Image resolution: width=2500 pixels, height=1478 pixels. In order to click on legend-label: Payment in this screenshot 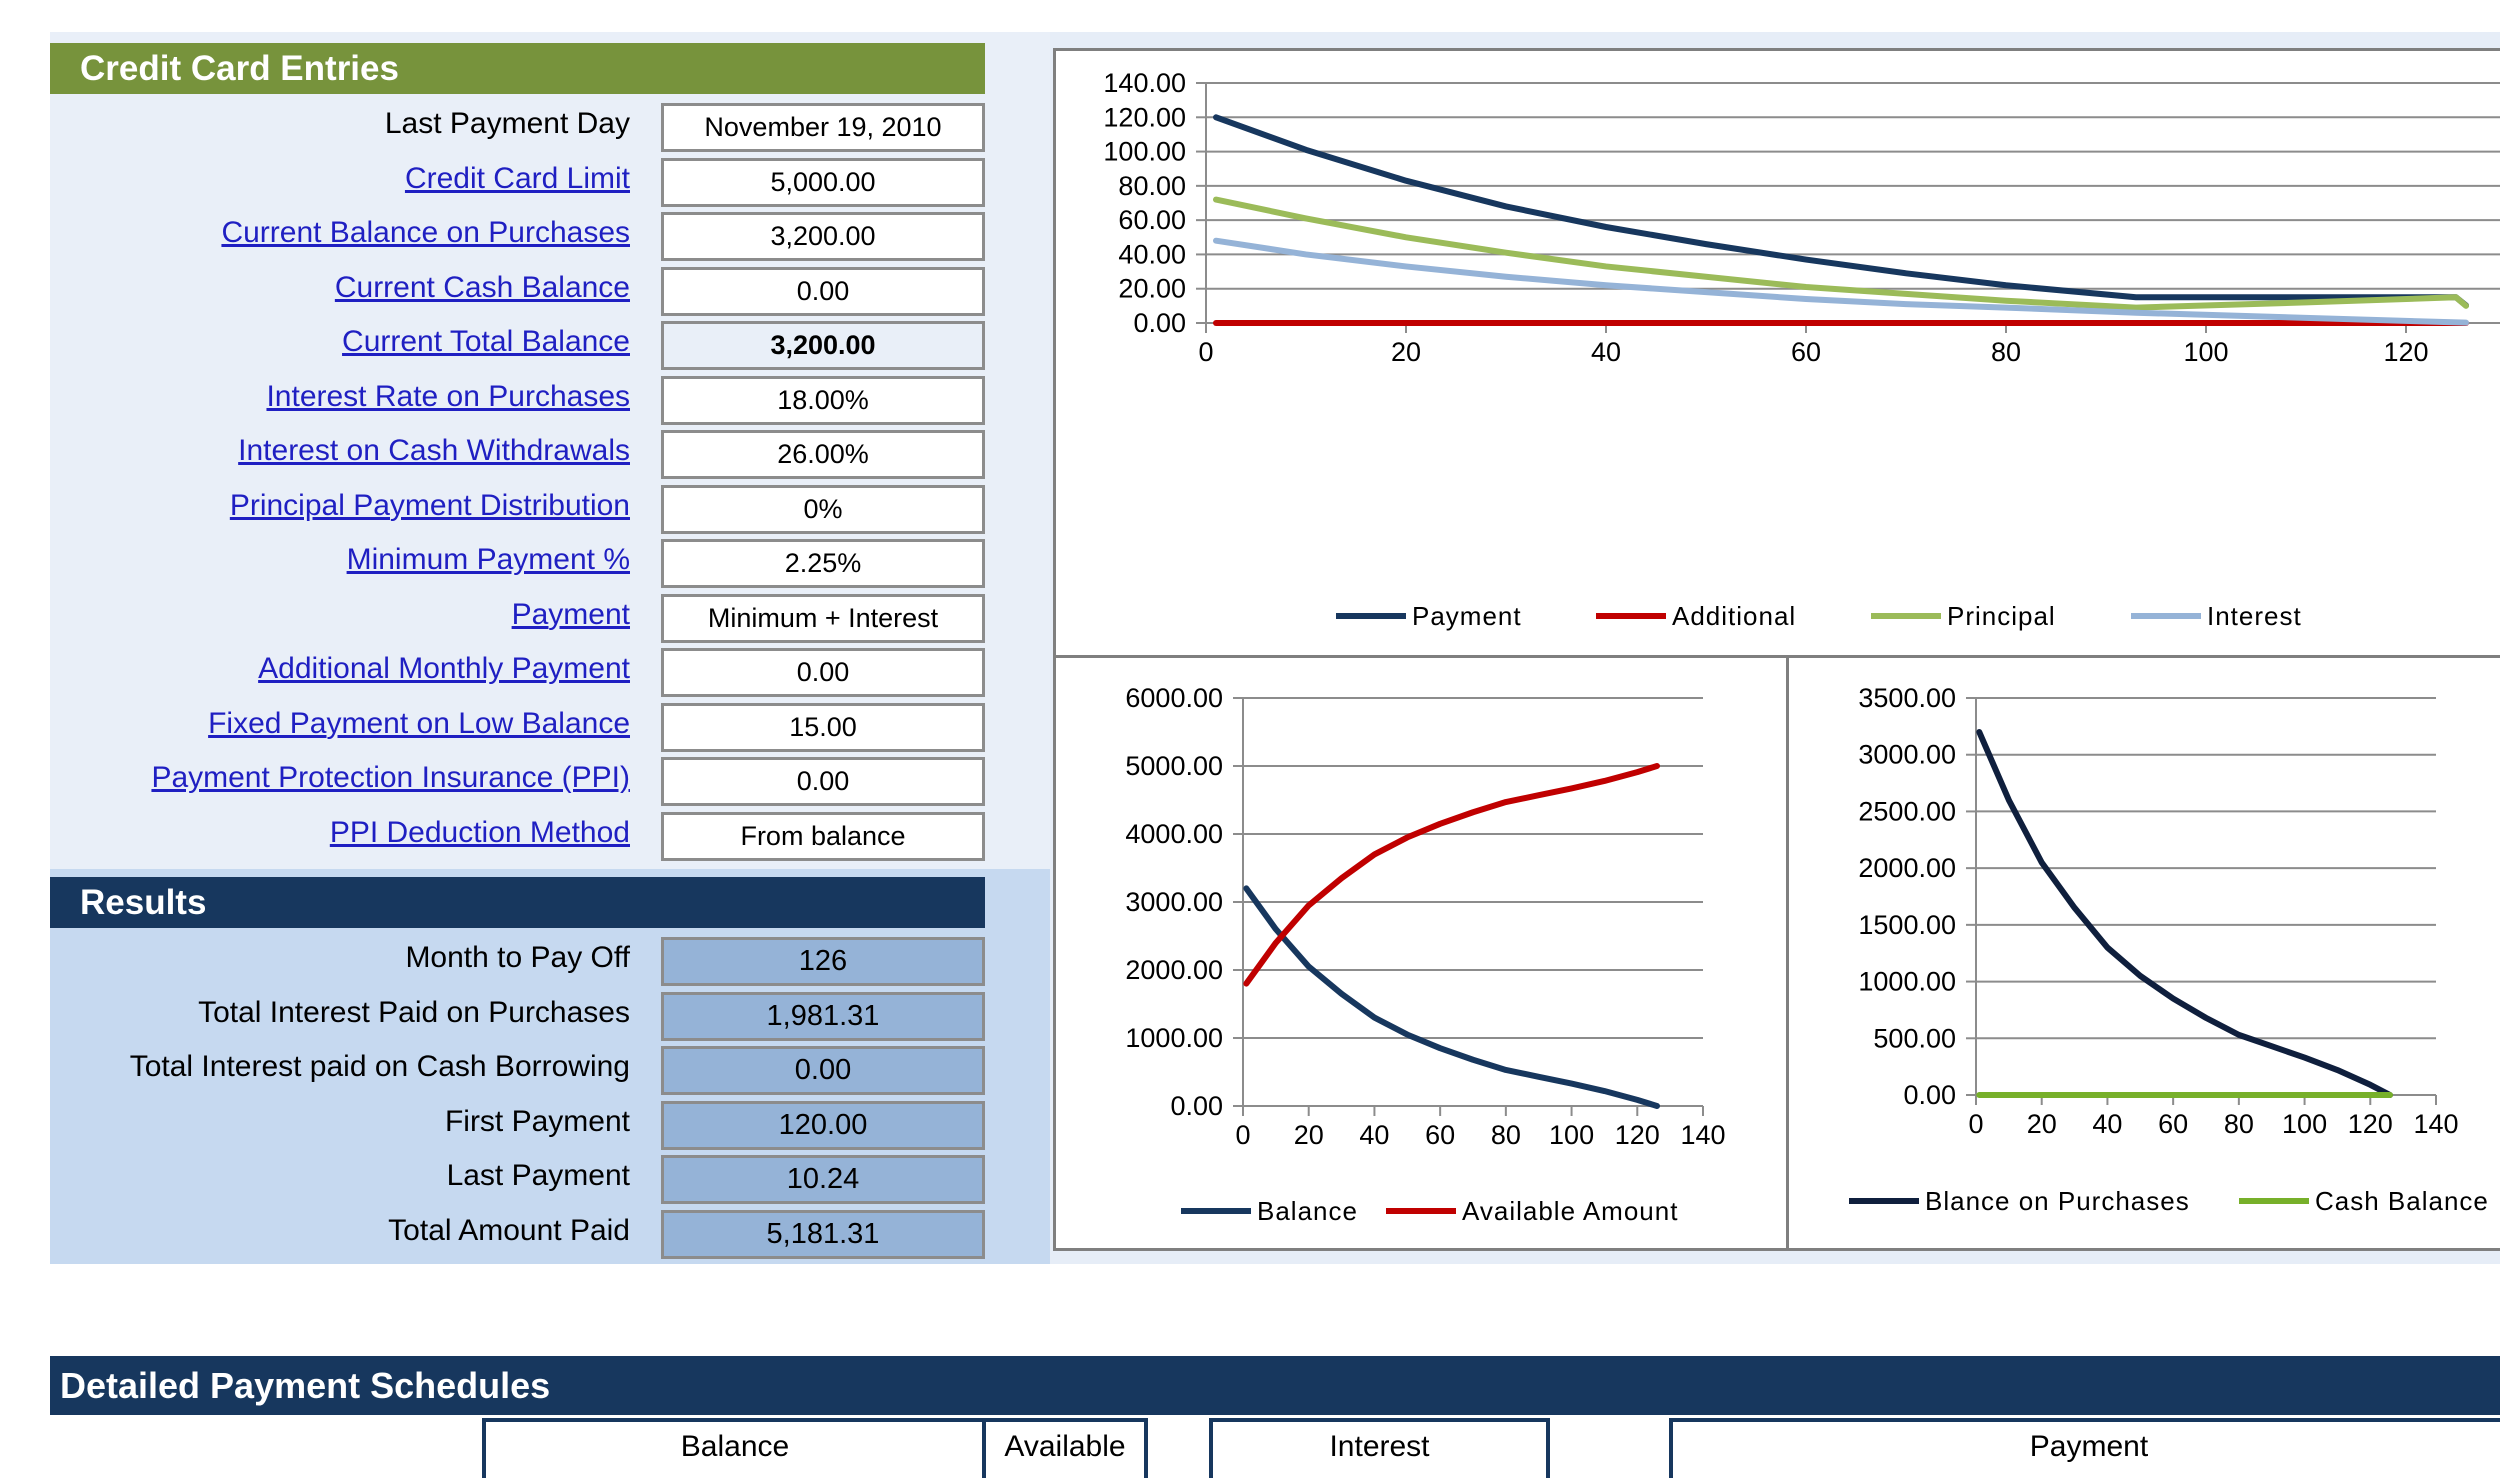, I will do `click(1467, 616)`.